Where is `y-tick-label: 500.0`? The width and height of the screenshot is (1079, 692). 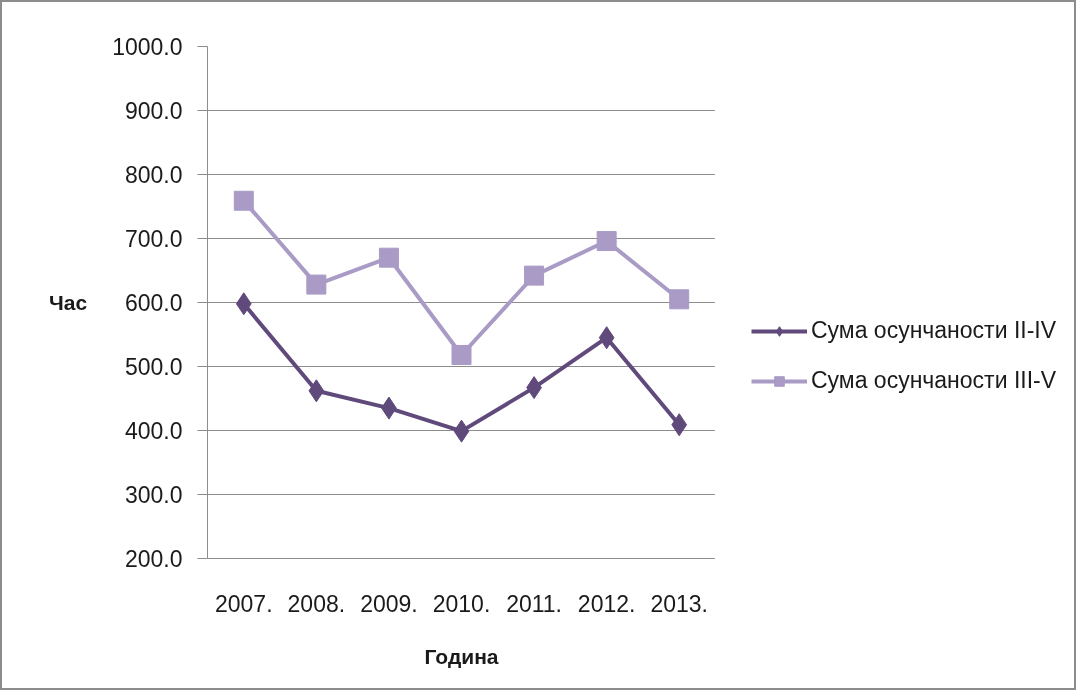 y-tick-label: 500.0 is located at coordinates (153, 367).